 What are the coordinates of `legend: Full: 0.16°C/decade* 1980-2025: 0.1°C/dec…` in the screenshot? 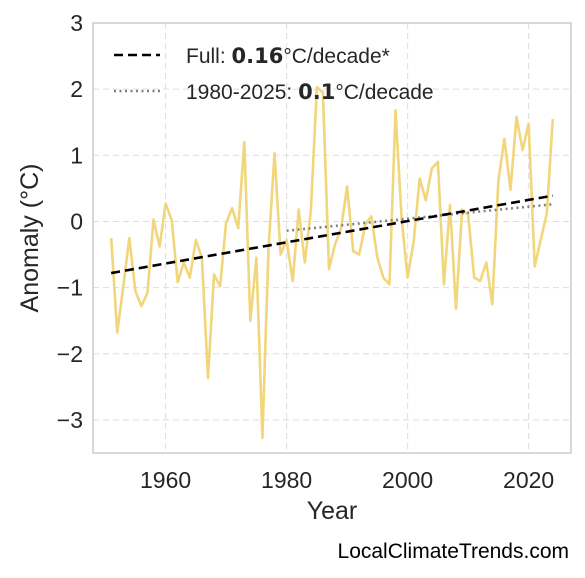 It's located at (274, 74).